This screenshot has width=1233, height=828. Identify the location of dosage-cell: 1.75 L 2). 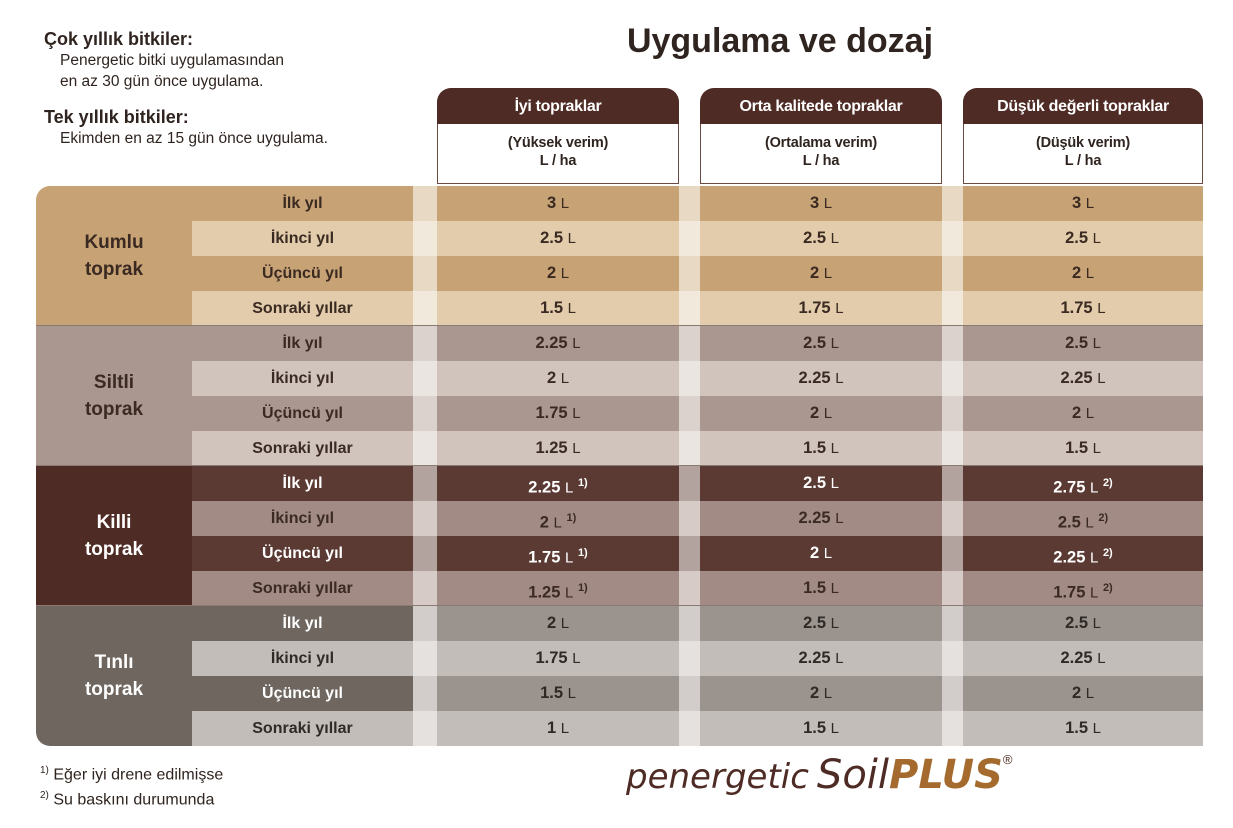
(1083, 588).